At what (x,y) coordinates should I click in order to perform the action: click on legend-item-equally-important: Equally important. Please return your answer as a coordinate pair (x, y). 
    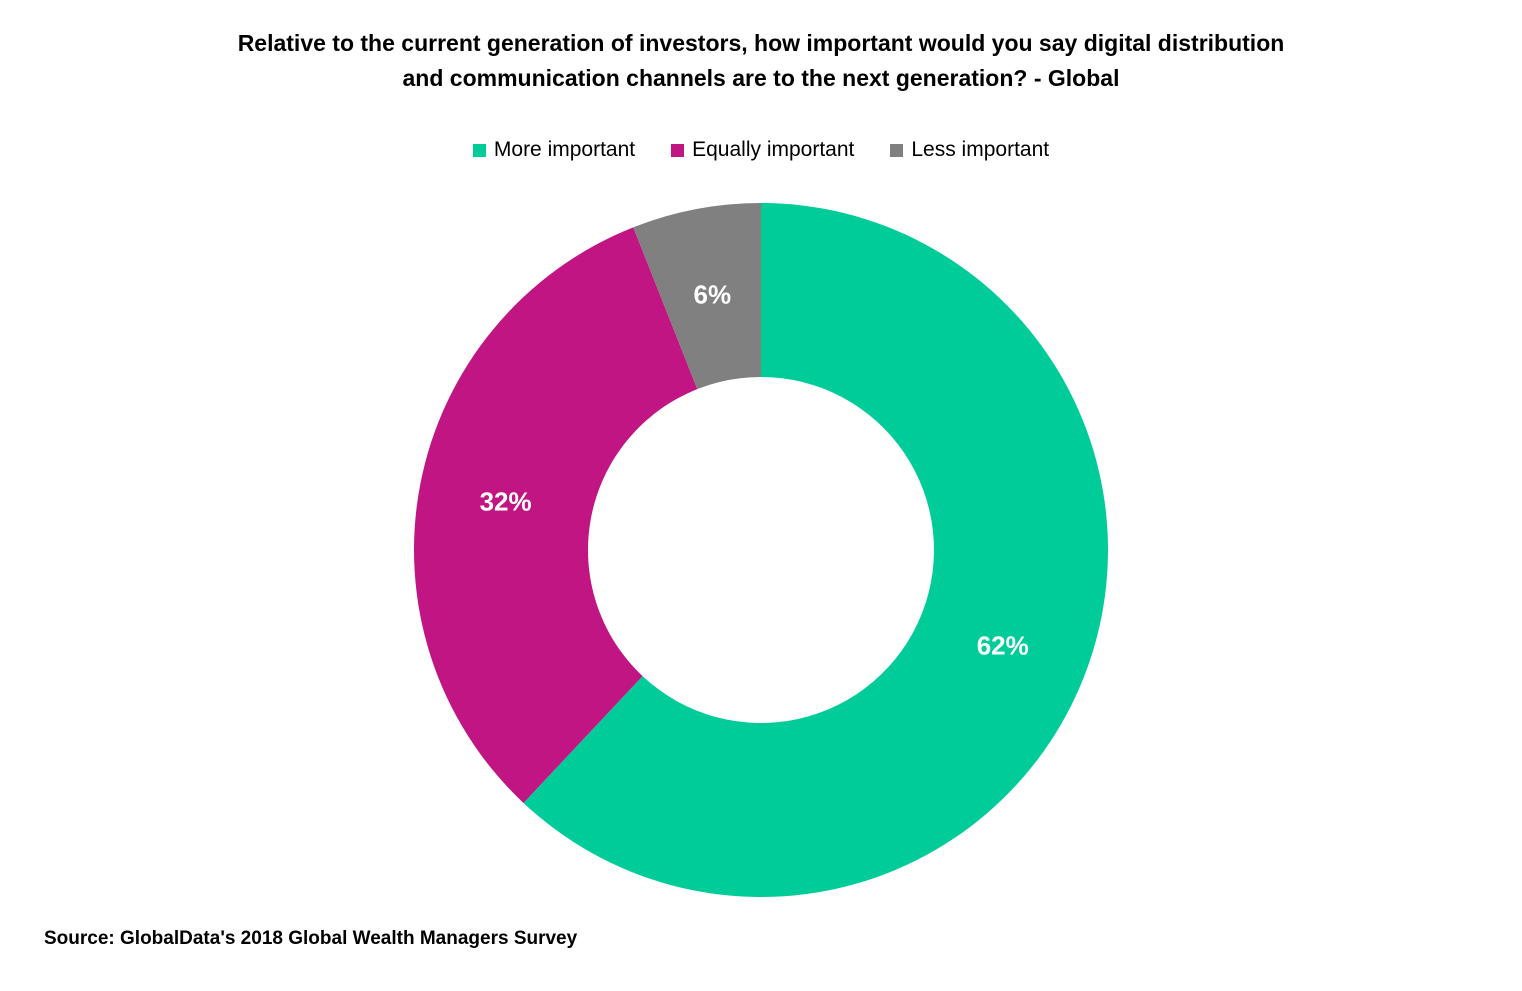
    Looking at the image, I should click on (762, 150).